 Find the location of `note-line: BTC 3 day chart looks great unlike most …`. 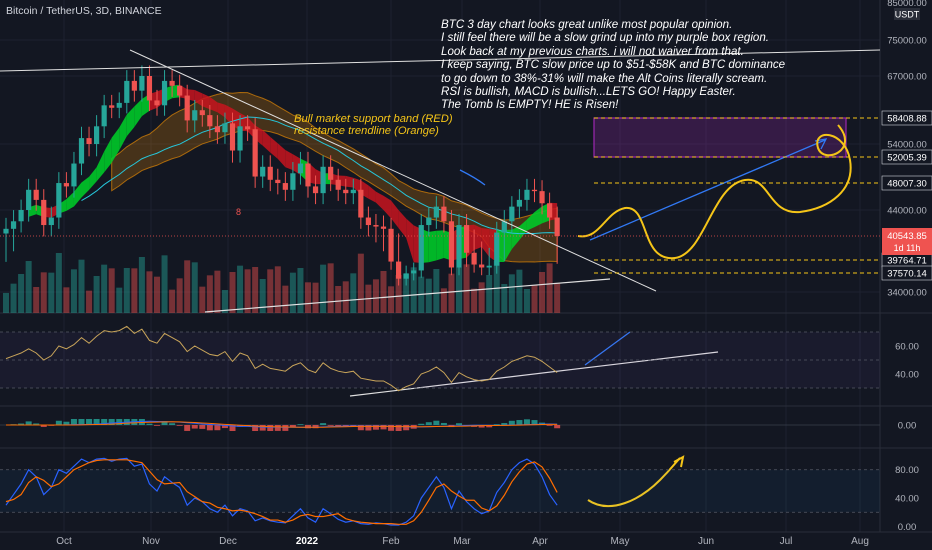

note-line: BTC 3 day chart looks great unlike most … is located at coordinates (587, 24).